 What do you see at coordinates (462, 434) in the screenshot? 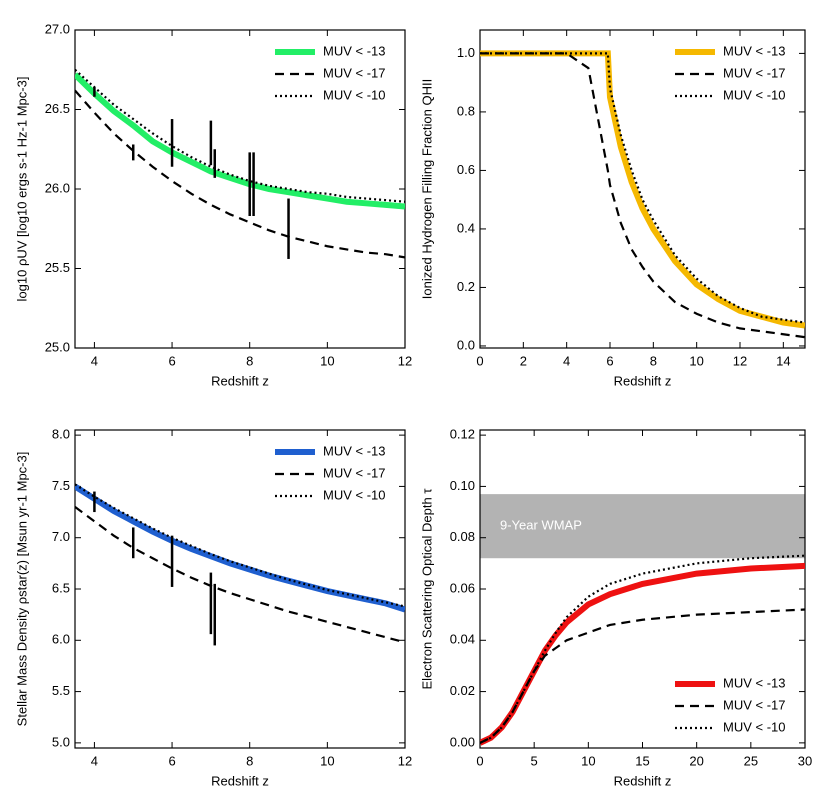
I see `y-tick-label: 0.12` at bounding box center [462, 434].